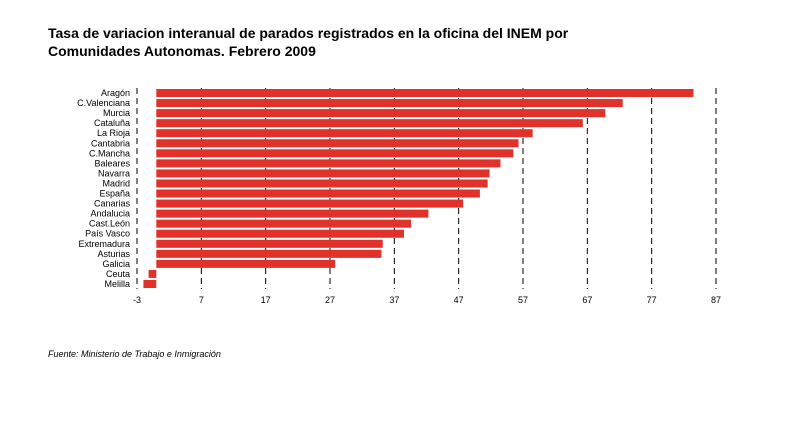  What do you see at coordinates (523, 300) in the screenshot?
I see `x-tick-label: 57` at bounding box center [523, 300].